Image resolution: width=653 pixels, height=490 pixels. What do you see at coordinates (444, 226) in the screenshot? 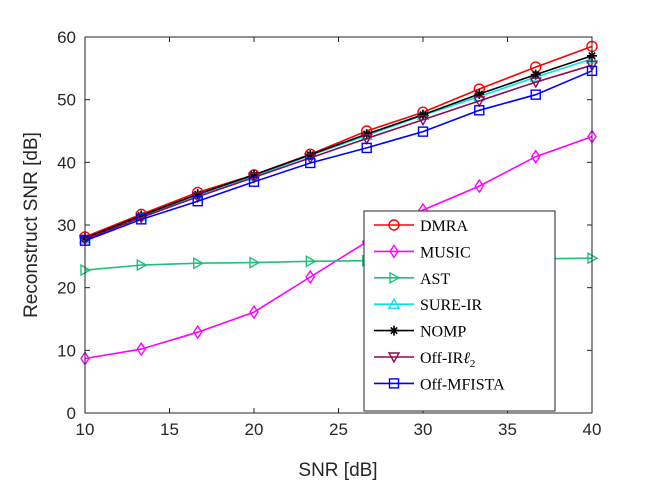
I see `legend-label-0: DMRA` at bounding box center [444, 226].